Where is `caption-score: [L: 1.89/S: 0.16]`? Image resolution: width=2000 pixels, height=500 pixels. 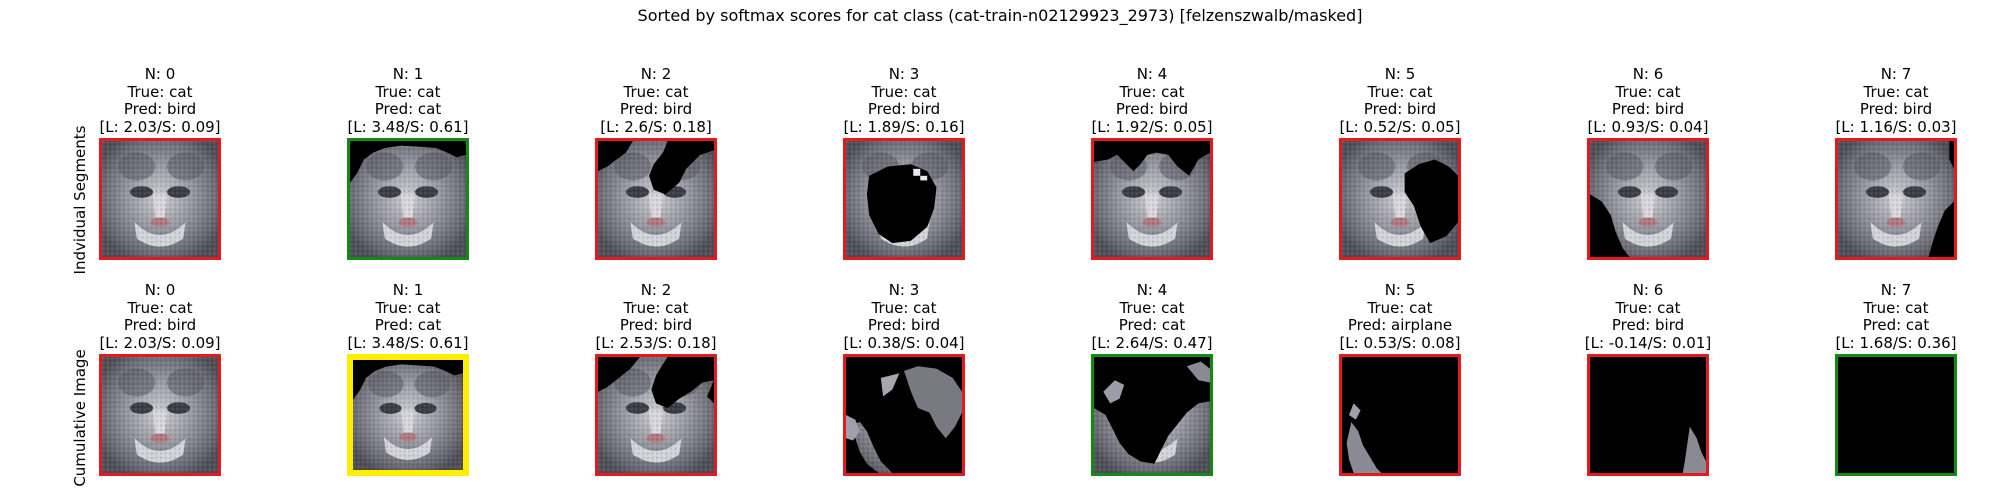 caption-score: [L: 1.89/S: 0.16] is located at coordinates (904, 126).